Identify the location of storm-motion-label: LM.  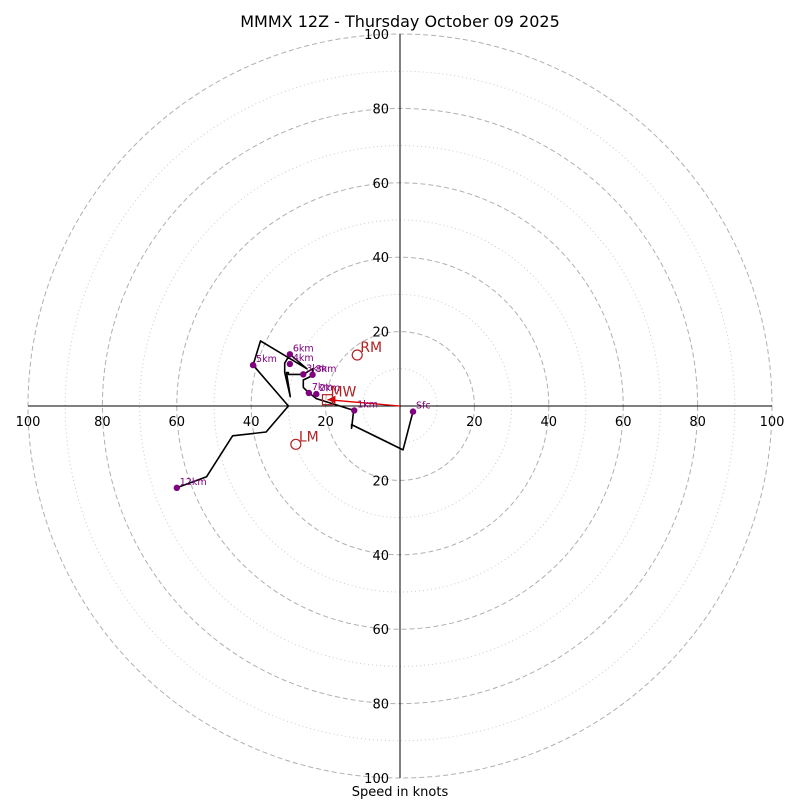
(309, 437).